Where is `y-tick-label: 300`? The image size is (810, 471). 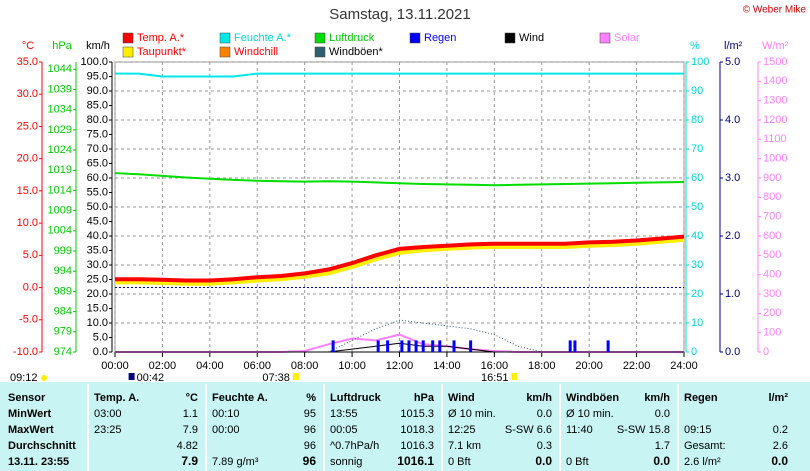
y-tick-label: 300 is located at coordinates (772, 294).